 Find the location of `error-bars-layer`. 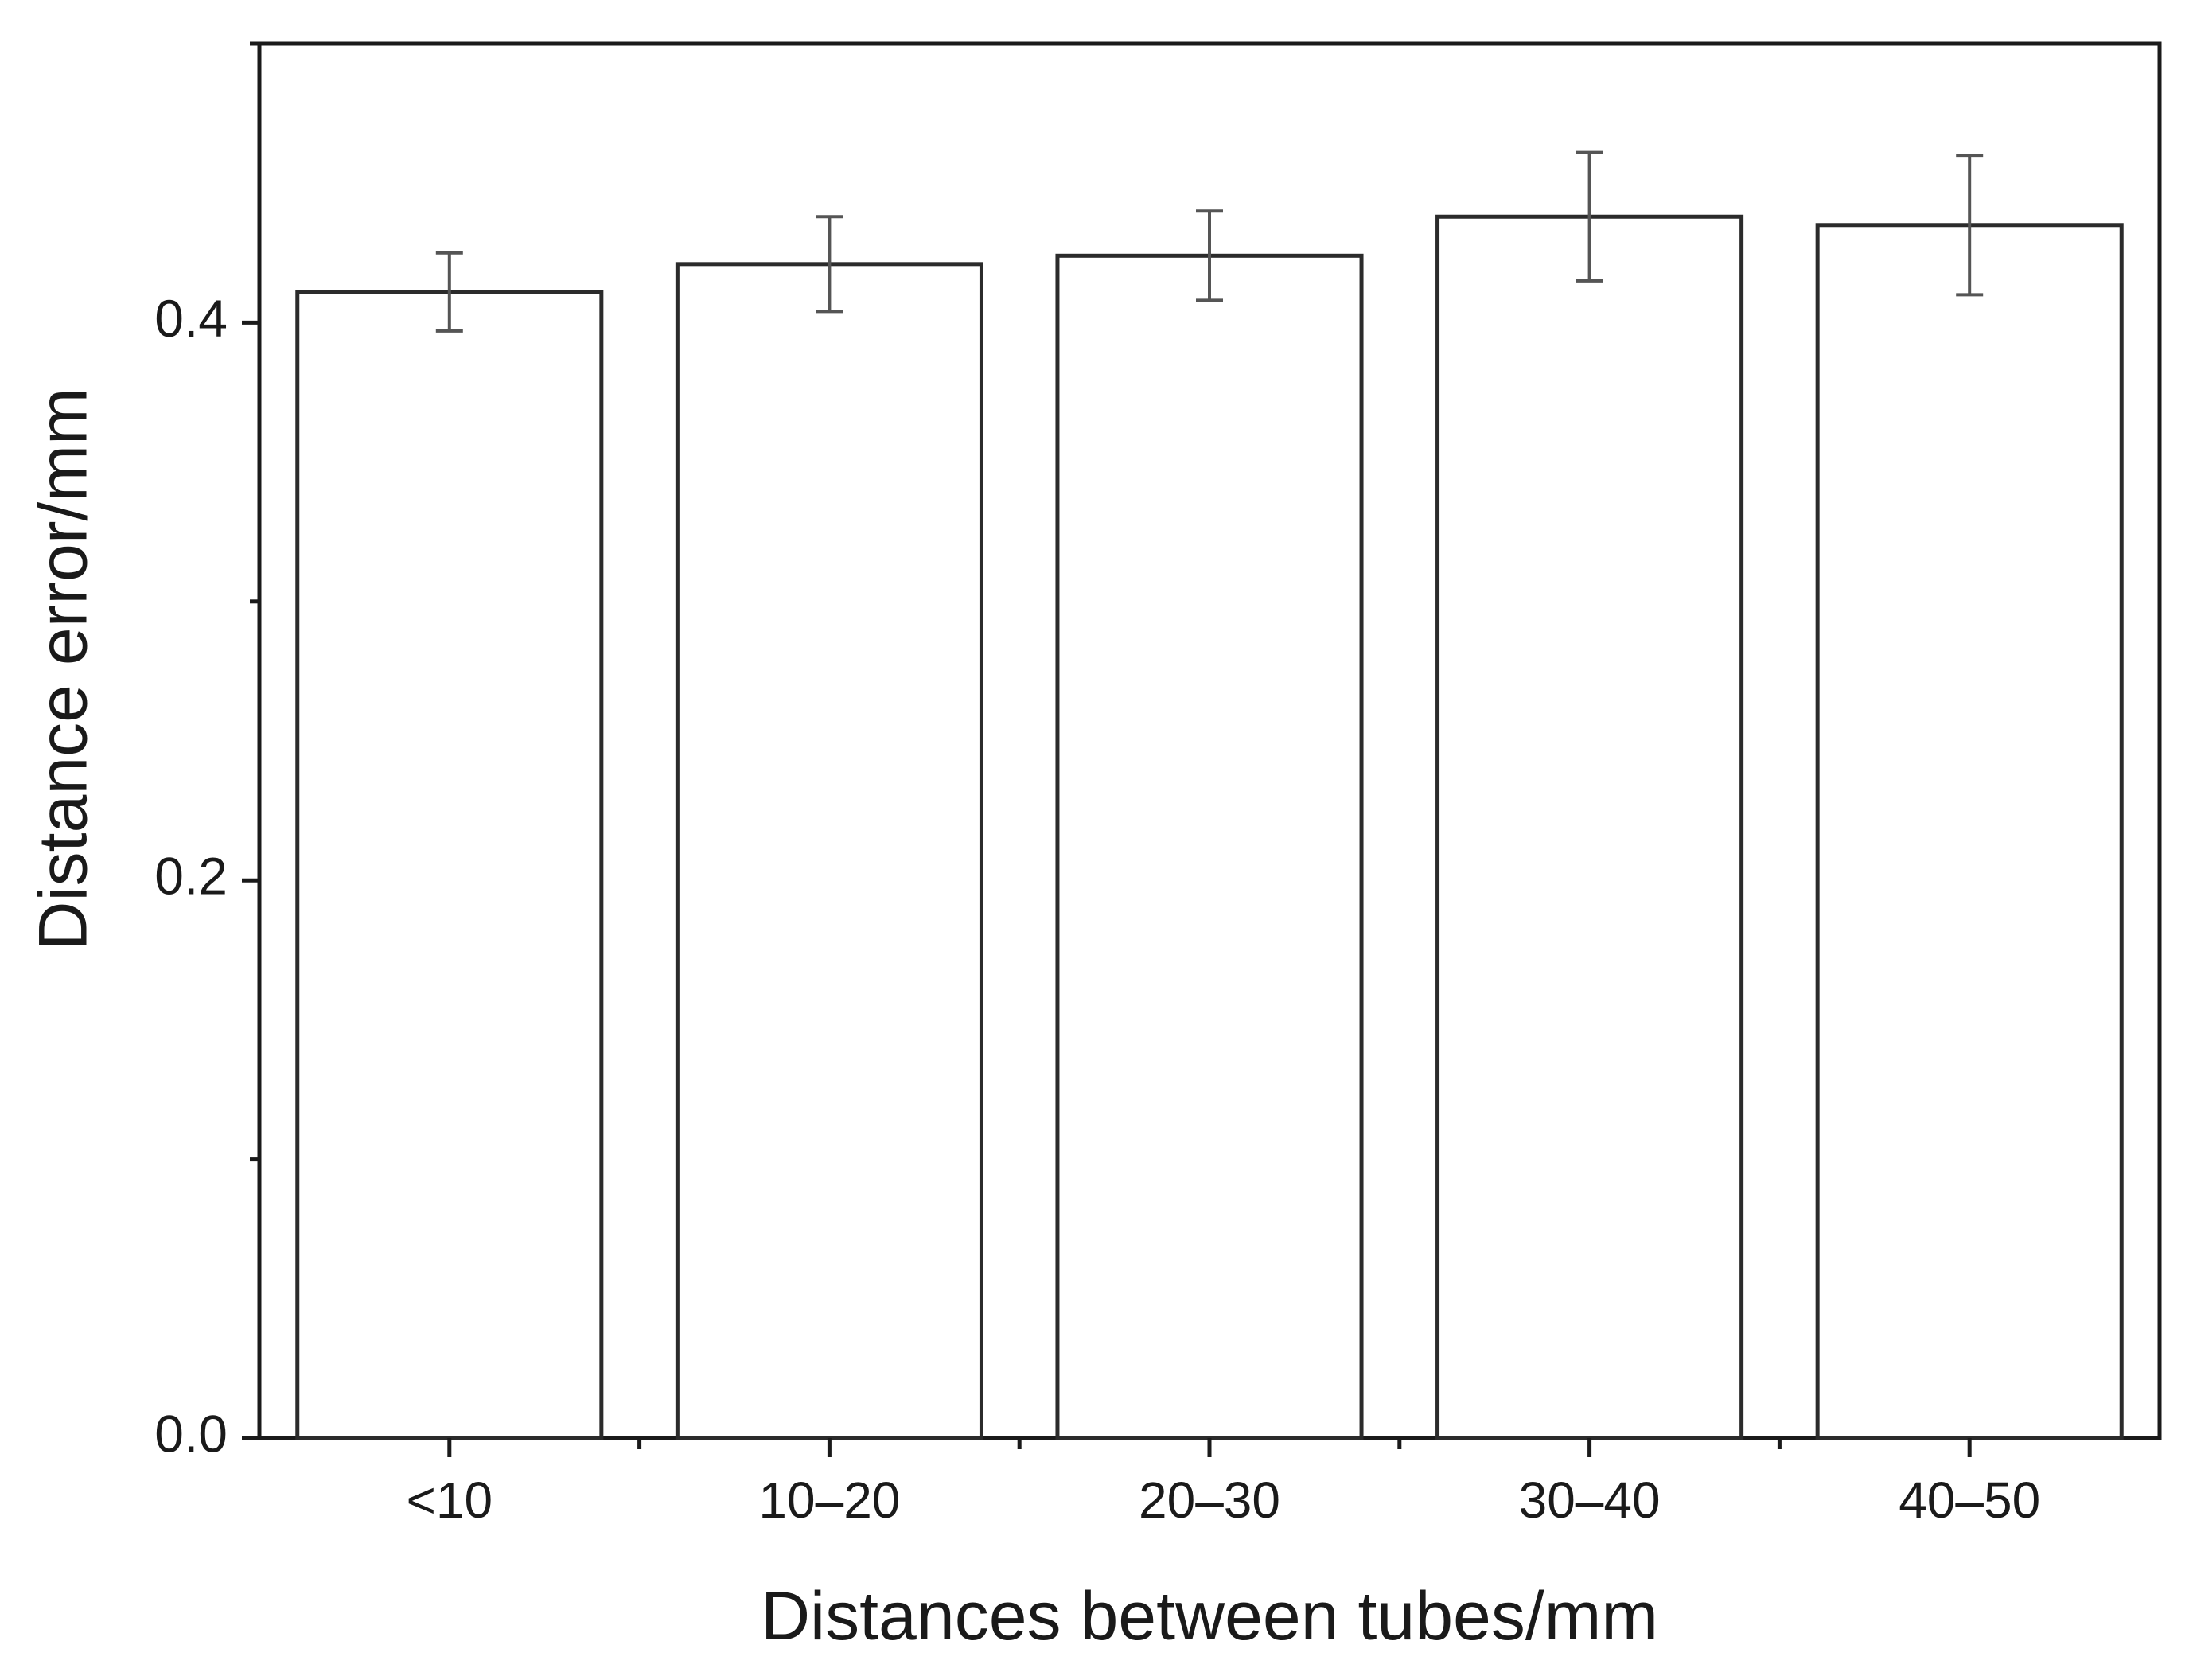

error-bars-layer is located at coordinates (1209, 241).